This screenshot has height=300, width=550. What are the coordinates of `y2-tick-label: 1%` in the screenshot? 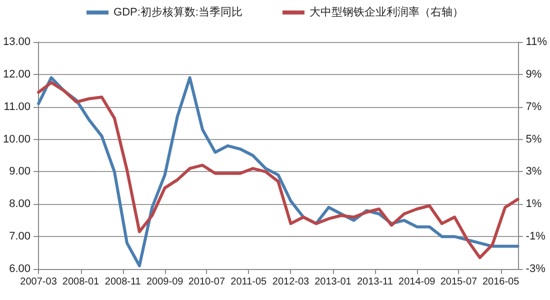 It's located at (534, 204).